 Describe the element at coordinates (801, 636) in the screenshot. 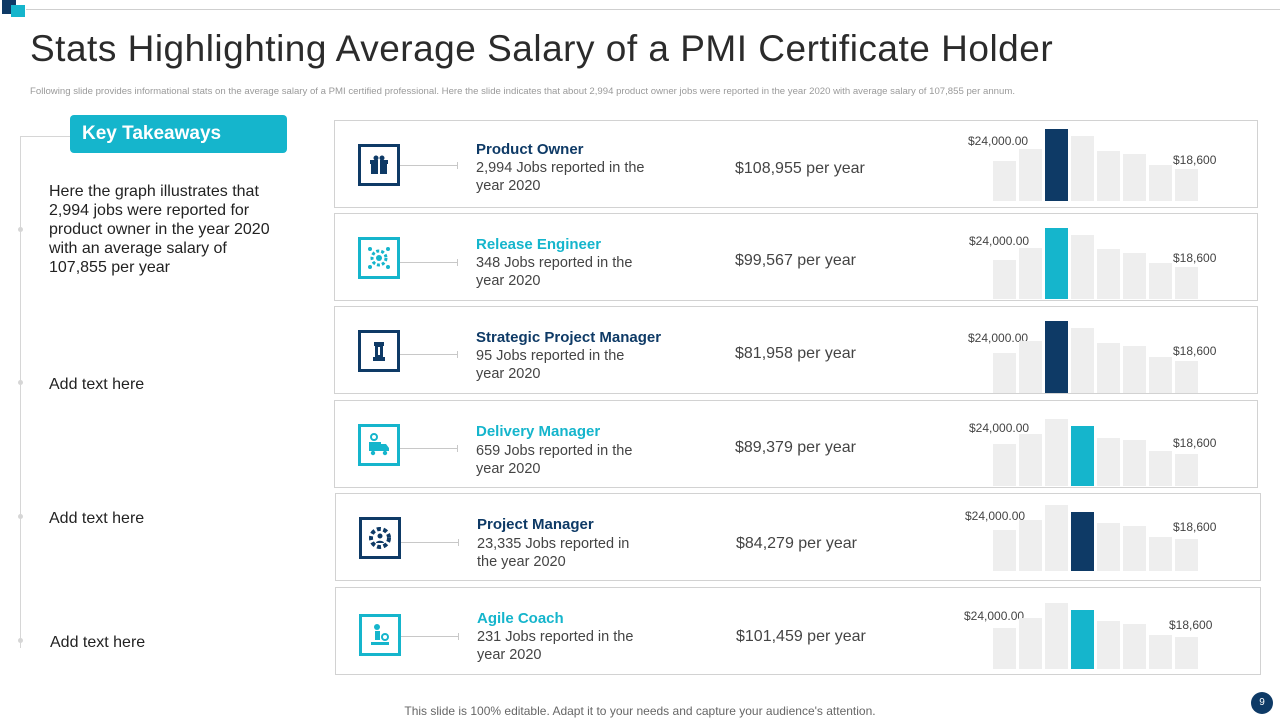

I see `average-salary: $101,459 per year` at that location.